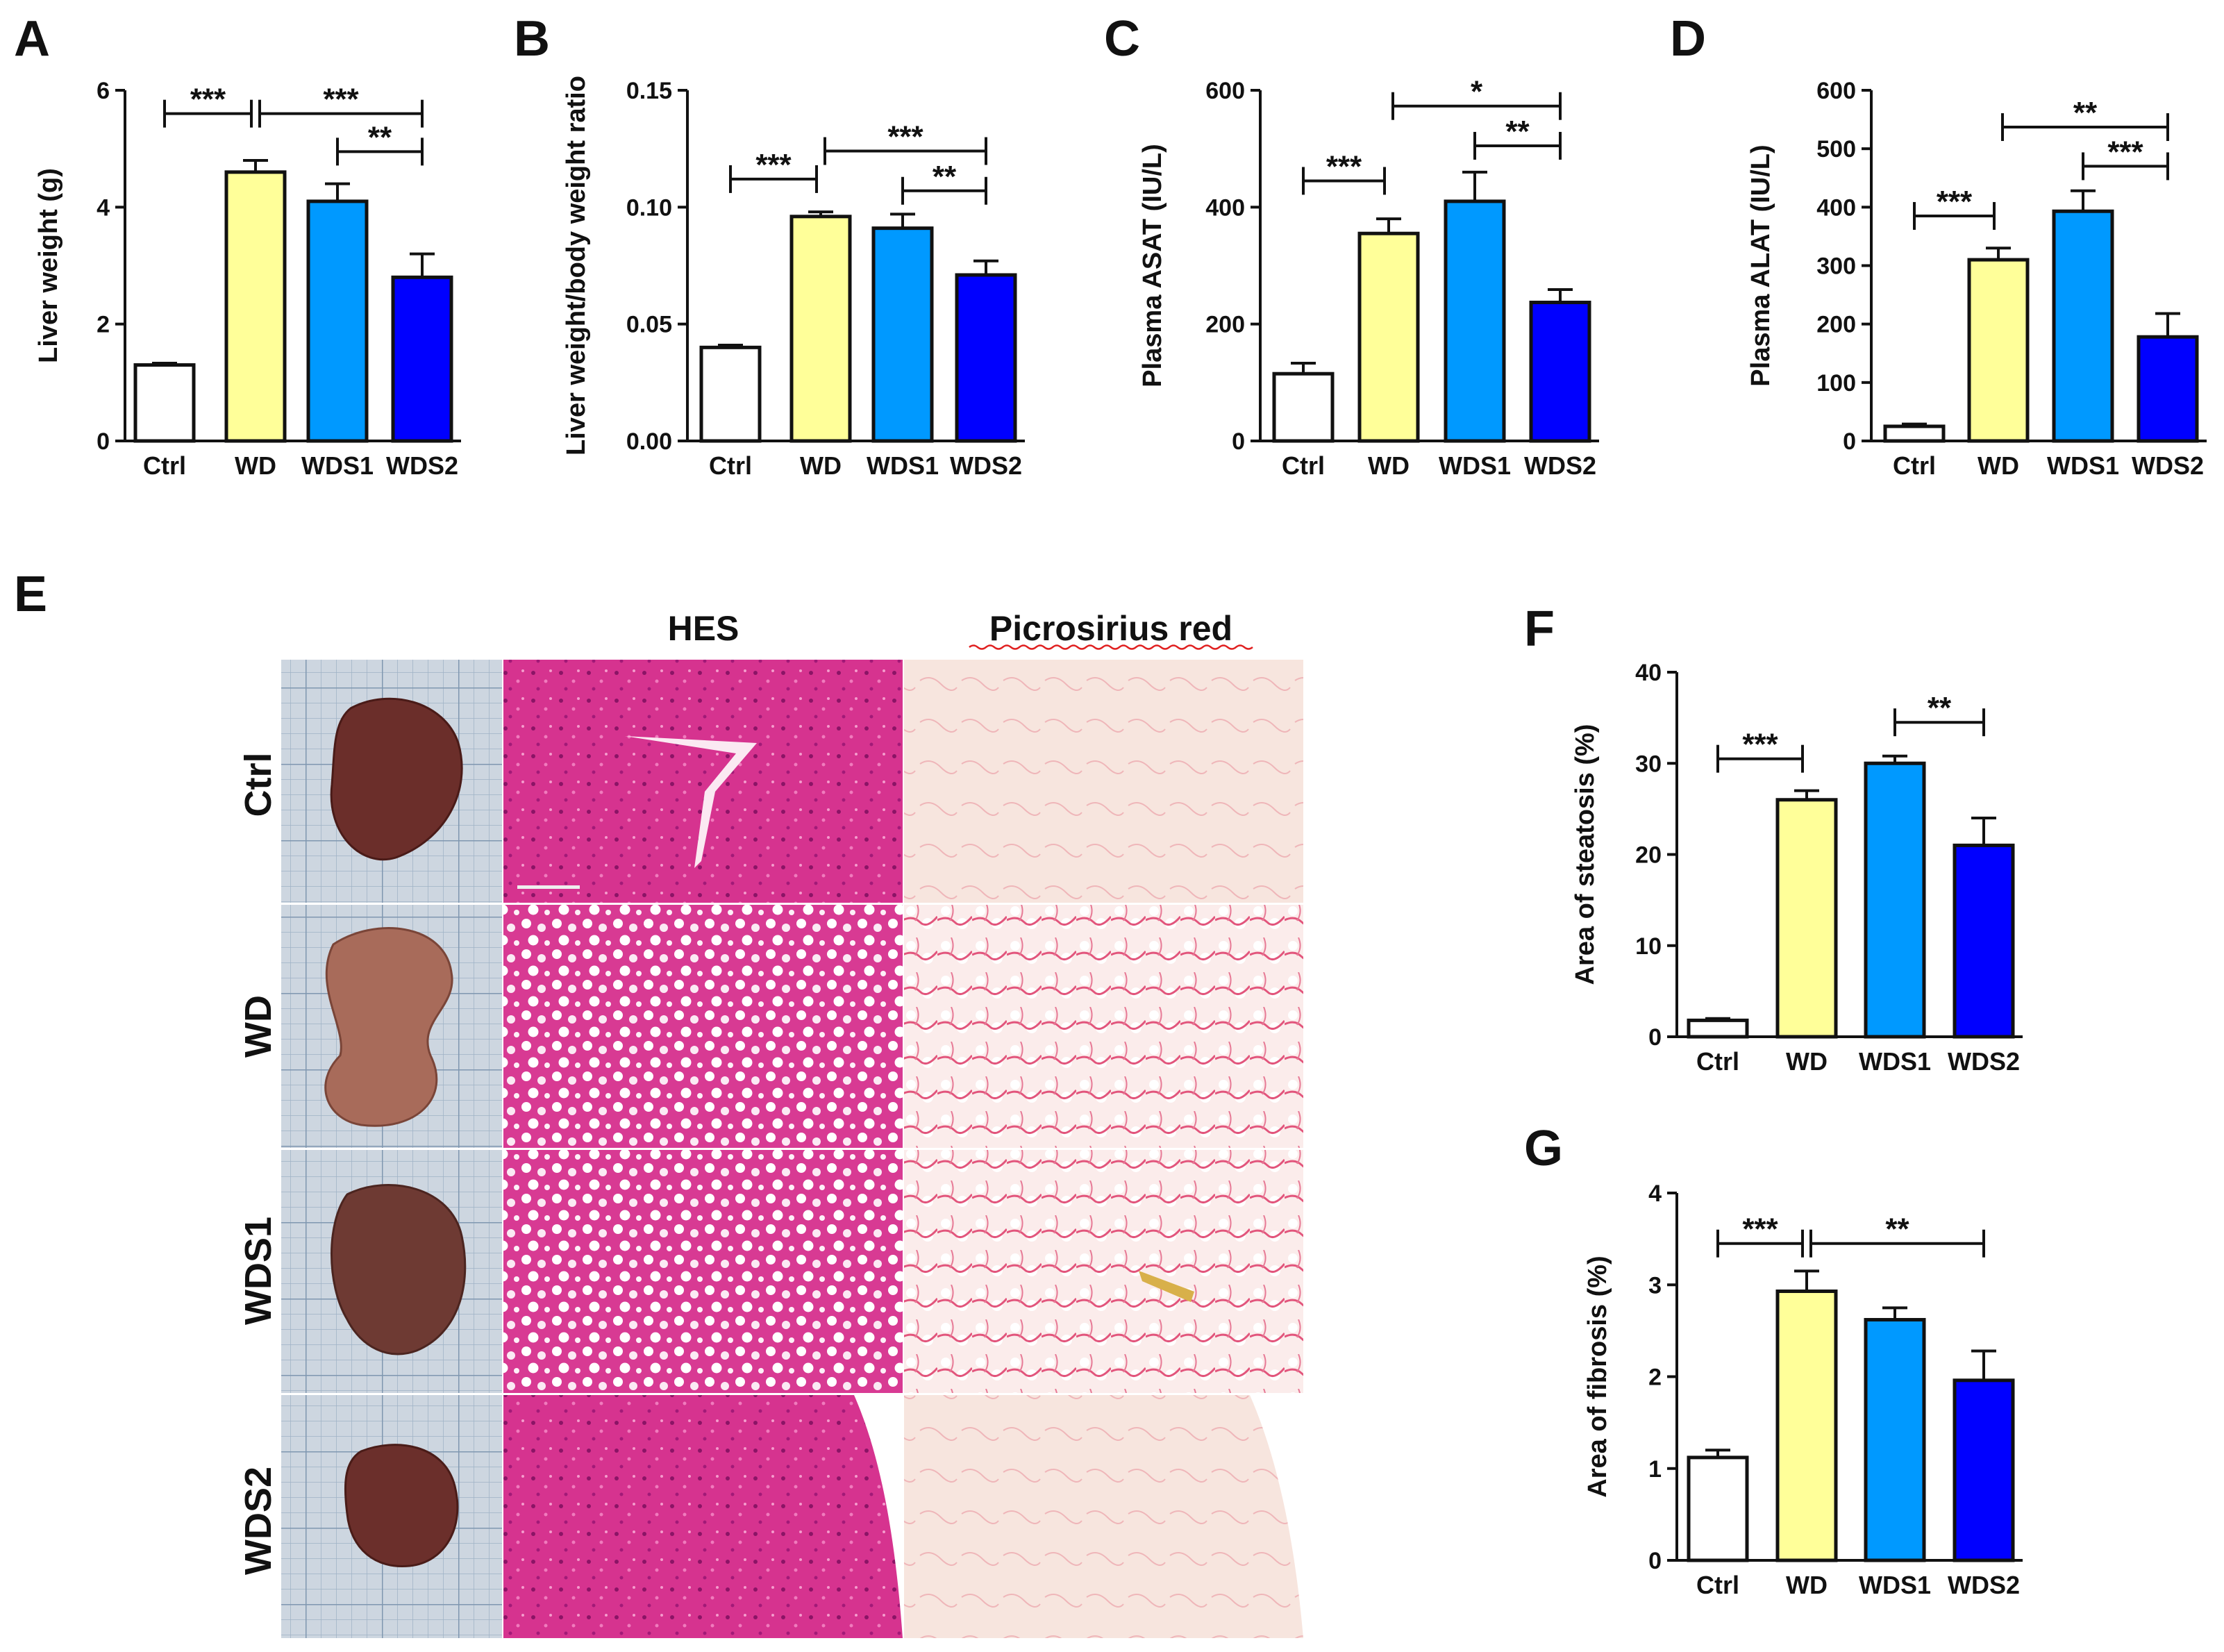  Describe the element at coordinates (1940, 708) in the screenshot. I see `sig-label-f: **` at that location.